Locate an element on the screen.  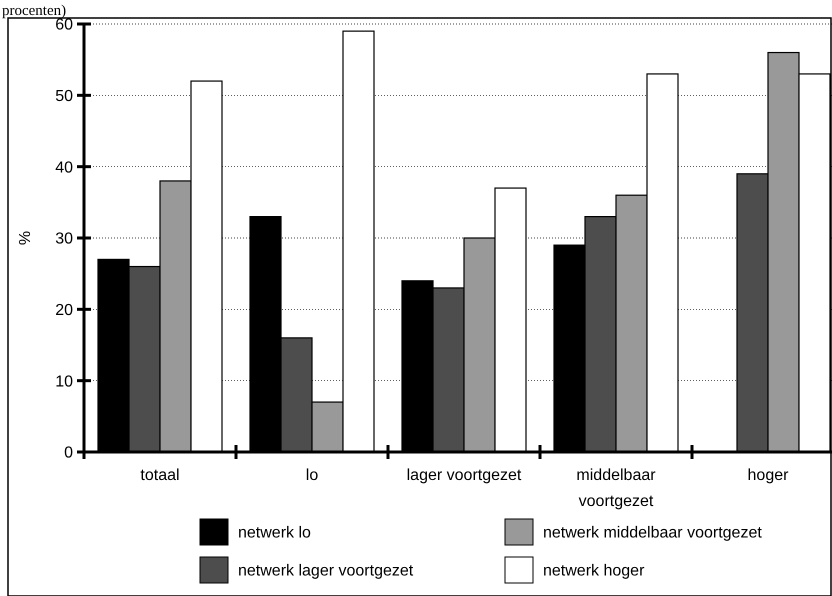
legend-label: netwerk middelbaar voortgezet is located at coordinates (652, 533).